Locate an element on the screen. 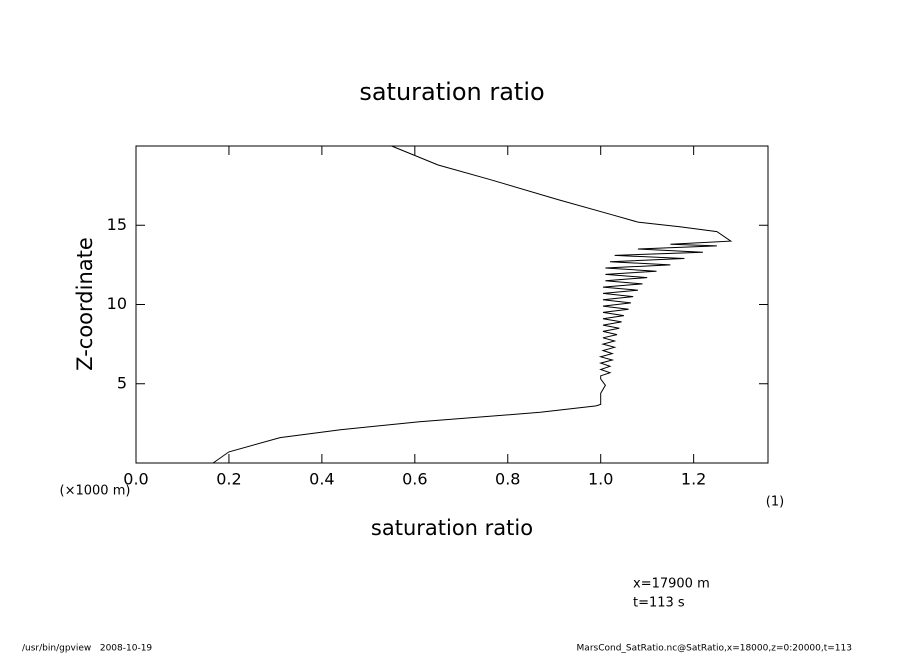 The height and width of the screenshot is (654, 904). y-tick-label: 5 is located at coordinates (122, 382).